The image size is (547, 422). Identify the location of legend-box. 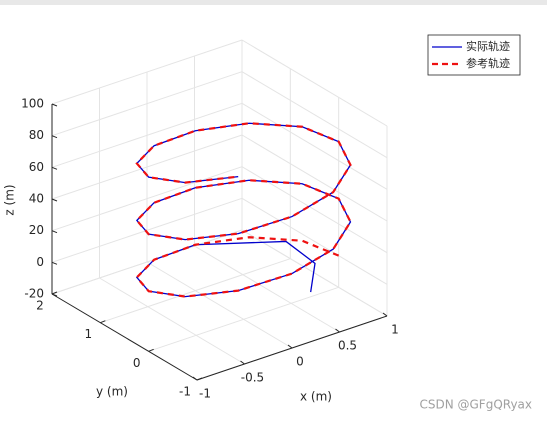
(474, 55).